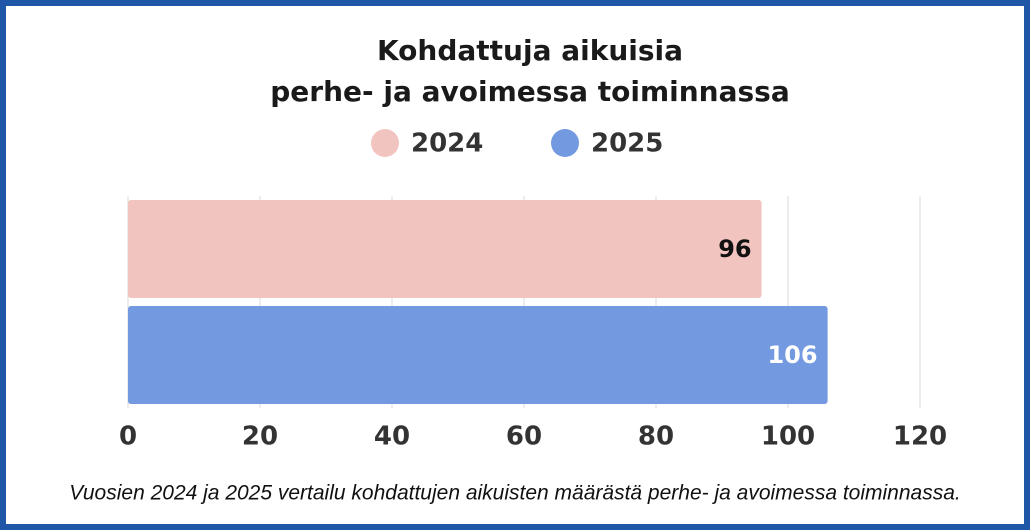 The width and height of the screenshot is (1030, 530). What do you see at coordinates (529, 91) in the screenshot?
I see `chart-title: perhe- ja avoimessa toiminnassa` at bounding box center [529, 91].